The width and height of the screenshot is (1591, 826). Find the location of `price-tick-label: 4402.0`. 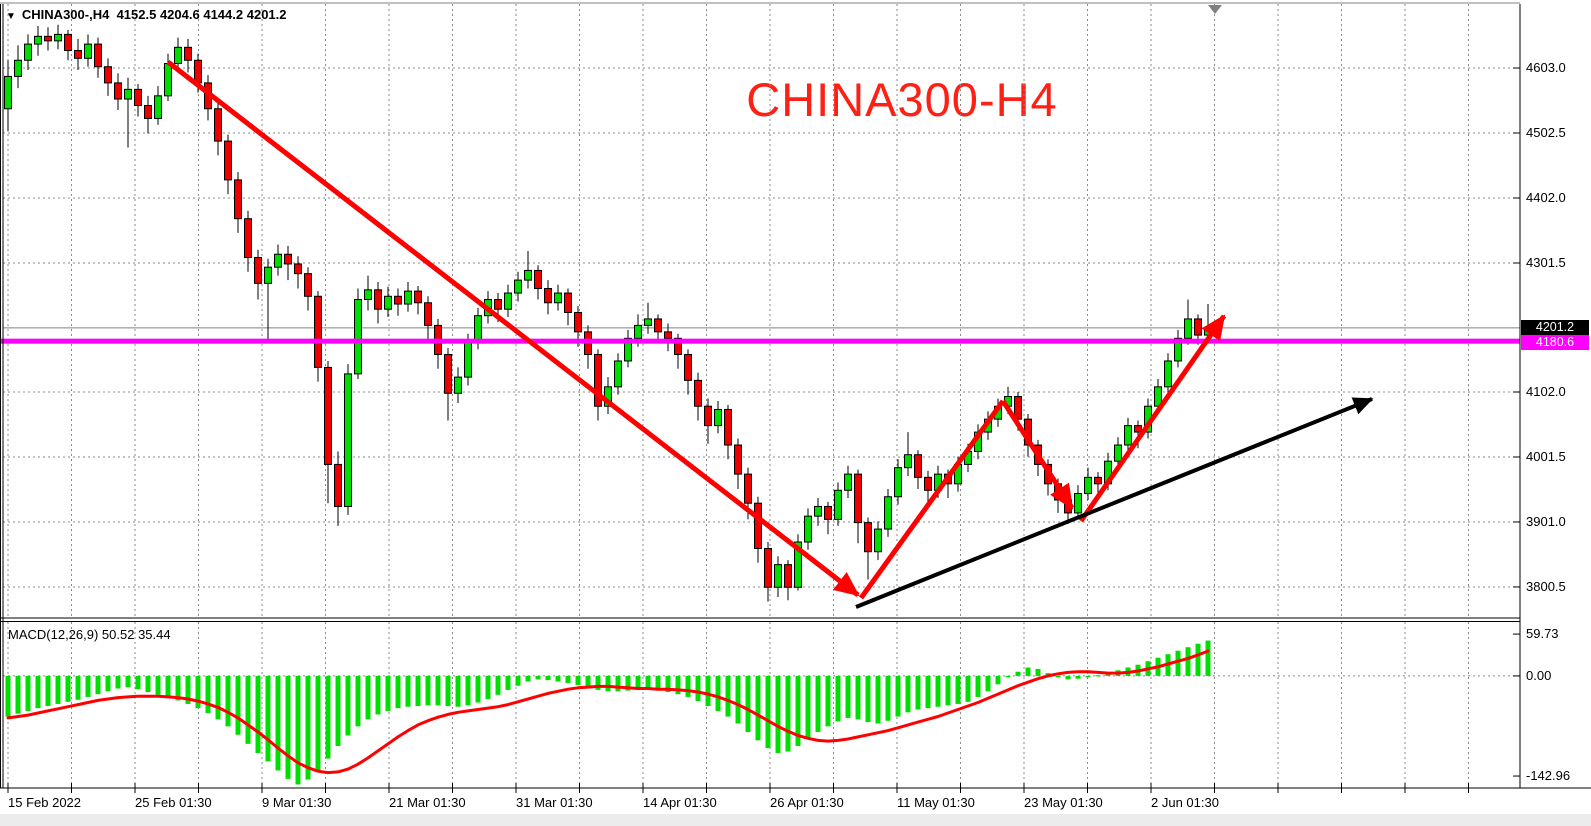

price-tick-label: 4402.0 is located at coordinates (1546, 197).